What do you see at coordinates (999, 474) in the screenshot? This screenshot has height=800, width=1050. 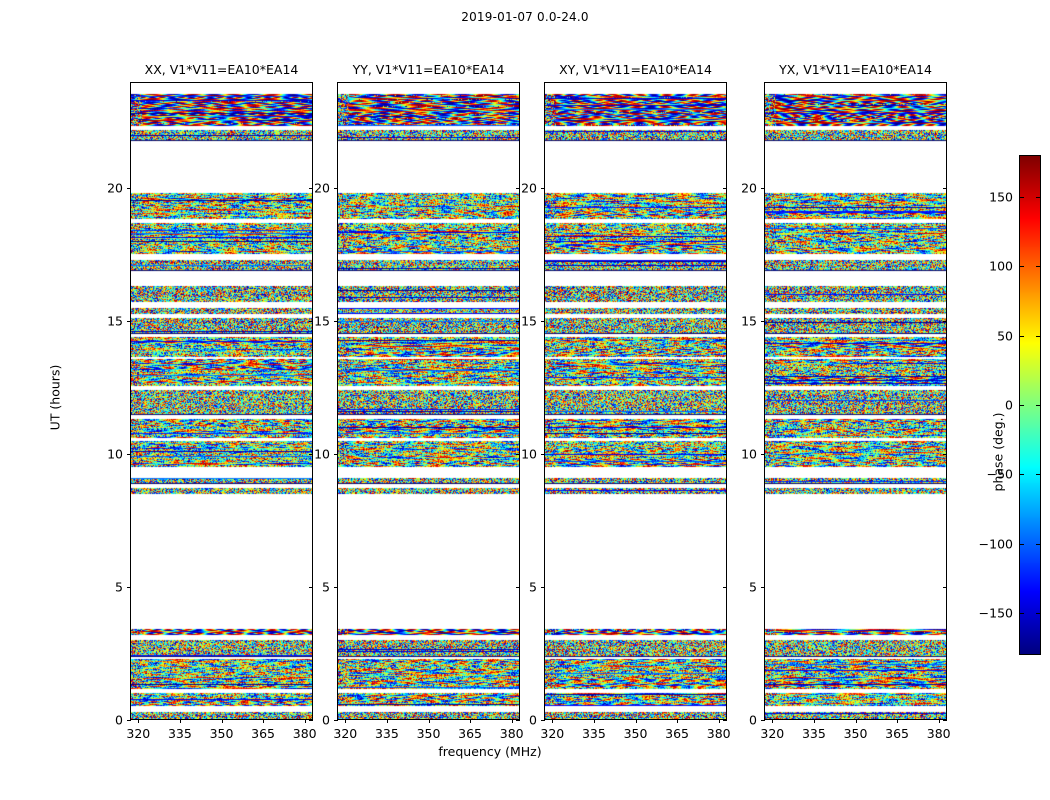 I see `colorbar-tick-label: −50` at bounding box center [999, 474].